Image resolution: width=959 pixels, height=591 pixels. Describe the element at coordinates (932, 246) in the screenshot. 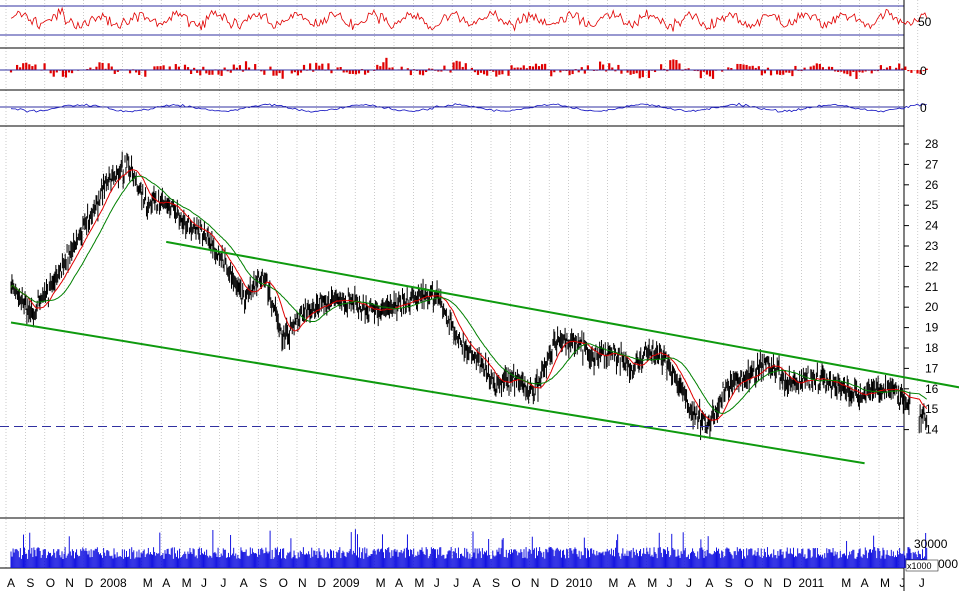

I see `price-tick-label: 23` at that location.